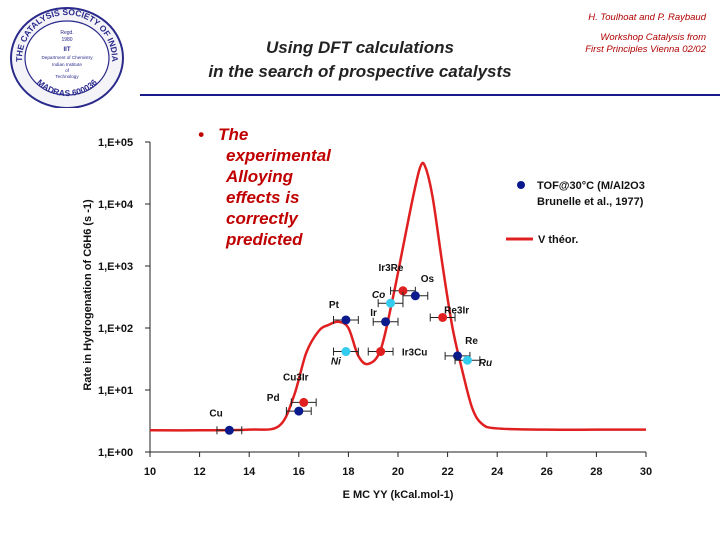 The image size is (720, 540). What do you see at coordinates (223, 134) in the screenshot?
I see `bullet-line-1: • The` at bounding box center [223, 134].